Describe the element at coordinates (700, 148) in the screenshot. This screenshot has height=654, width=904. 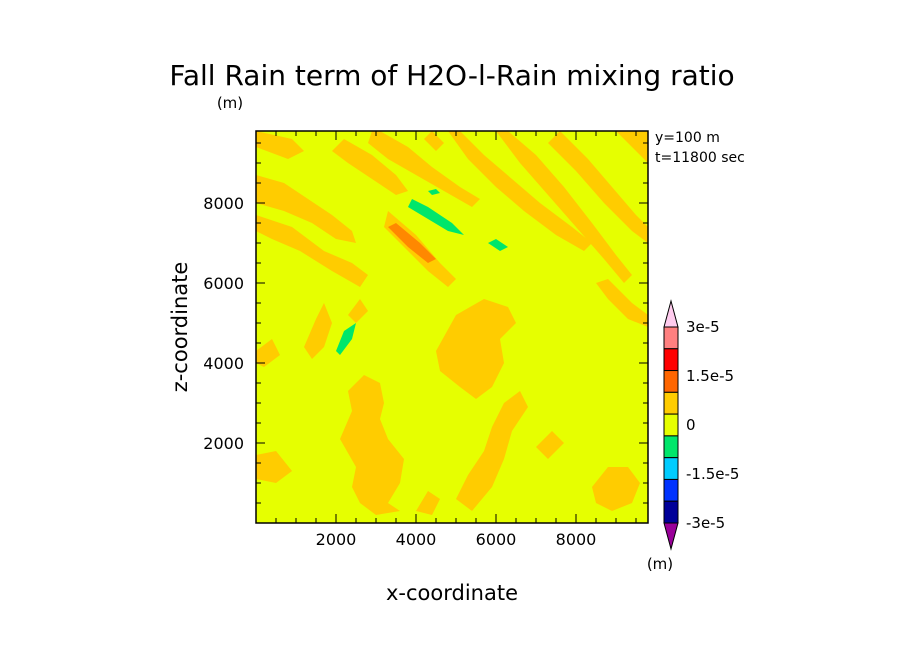
I see `info-text: y=100 m t=11800 sec` at that location.